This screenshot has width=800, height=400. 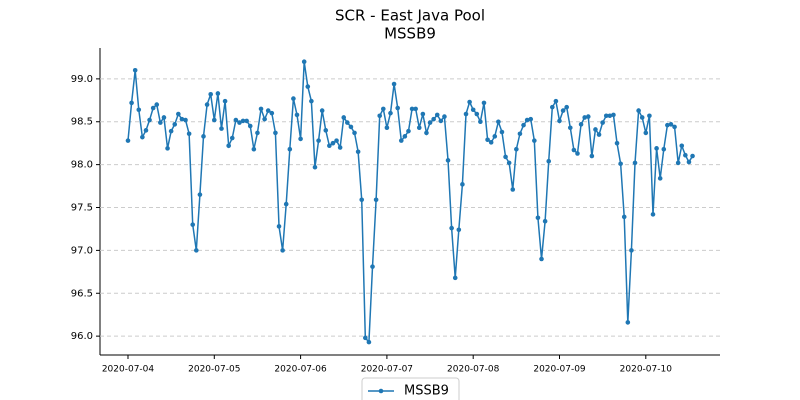 I want to click on x-tick-label: 2020-07-07, so click(x=387, y=370).